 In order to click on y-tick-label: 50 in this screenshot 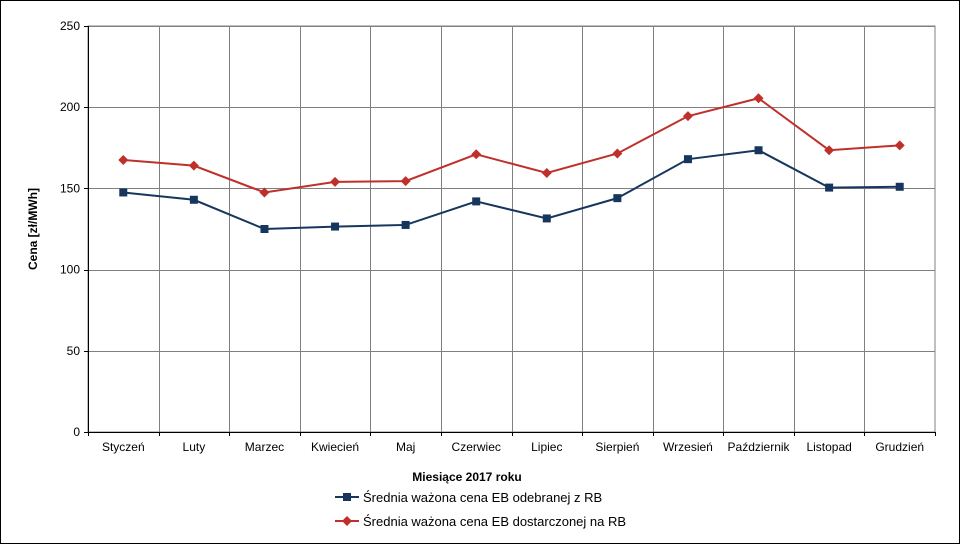, I will do `click(74, 351)`.